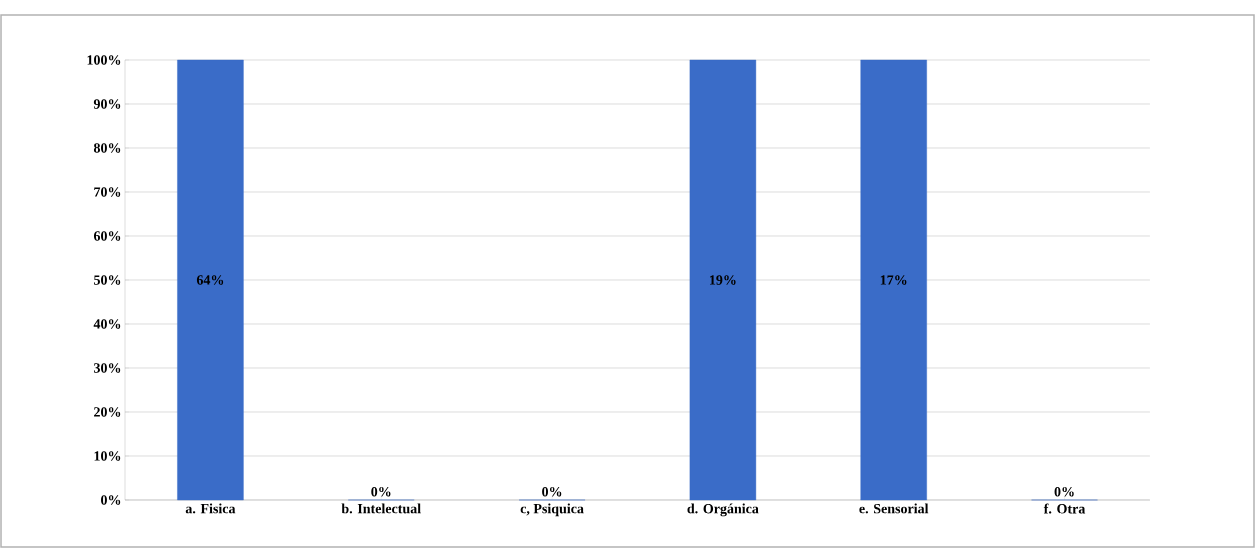 The width and height of the screenshot is (1255, 548). What do you see at coordinates (104, 60) in the screenshot?
I see `y-tick-label: 100%` at bounding box center [104, 60].